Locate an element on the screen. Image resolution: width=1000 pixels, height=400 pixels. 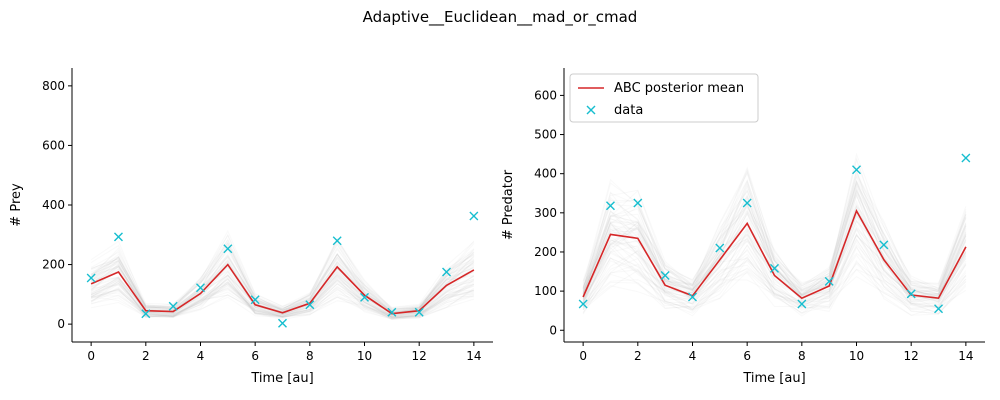
predator-x-tick-label: 0 is located at coordinates (583, 356).